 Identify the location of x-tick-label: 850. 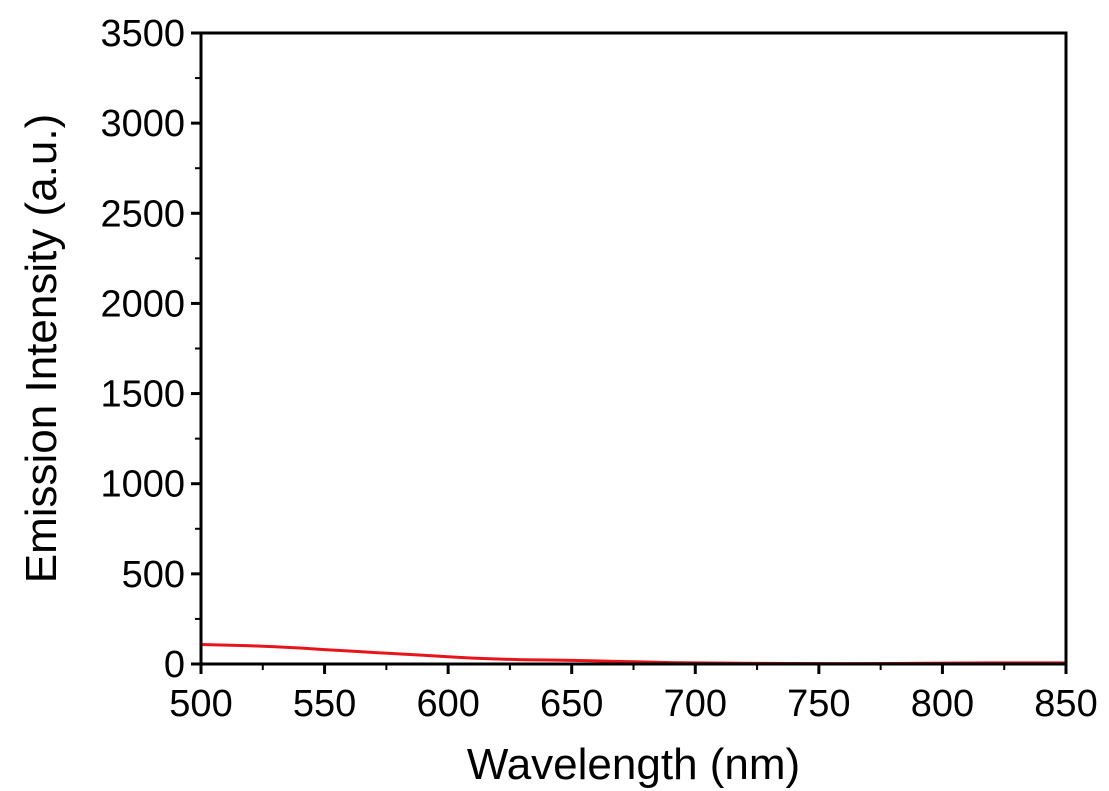
(1065, 704).